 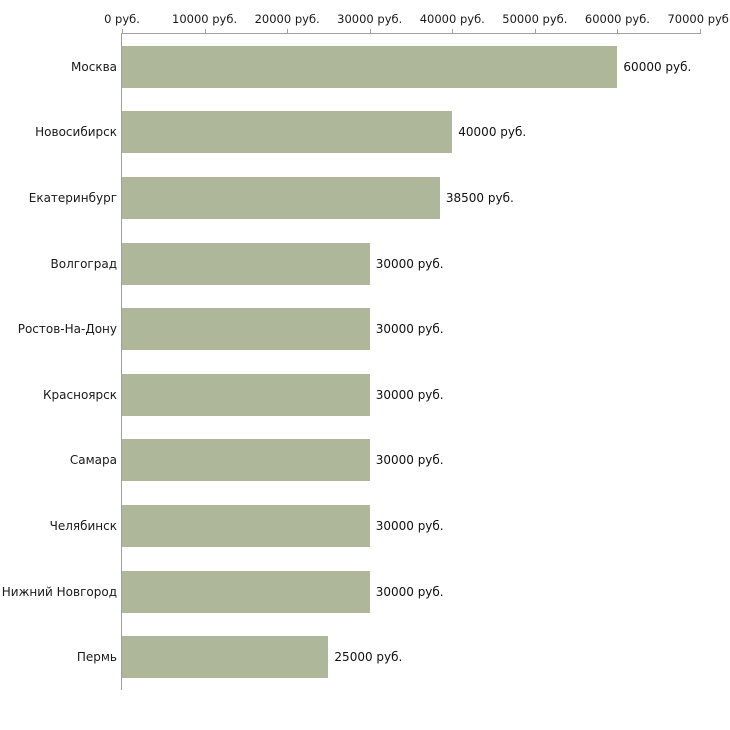 I want to click on x-tick-label: 20000 руб., so click(x=287, y=19).